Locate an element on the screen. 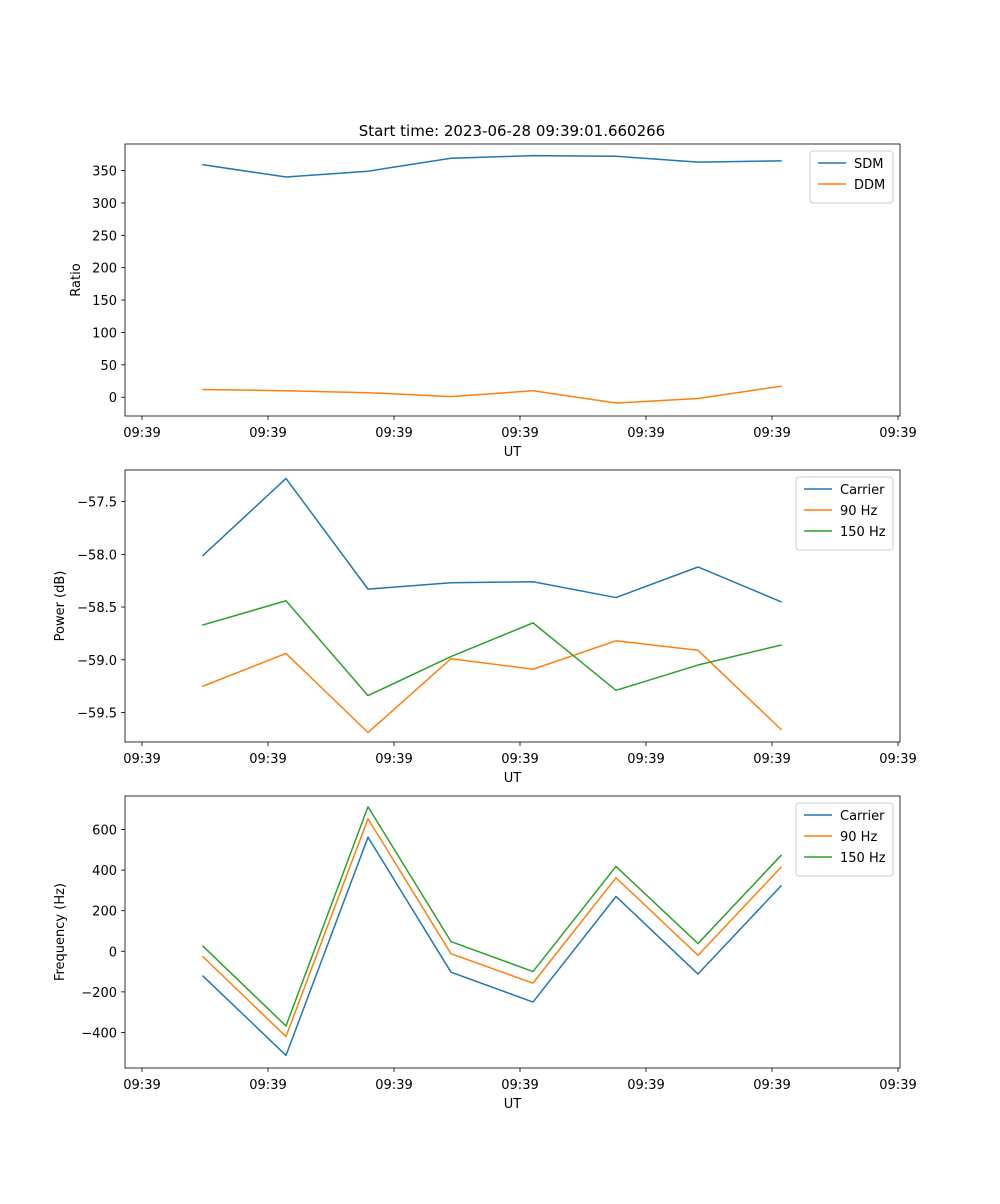 Image resolution: width=1000 pixels, height=1204 pixels. y-tick-label: −400 is located at coordinates (99, 1033).